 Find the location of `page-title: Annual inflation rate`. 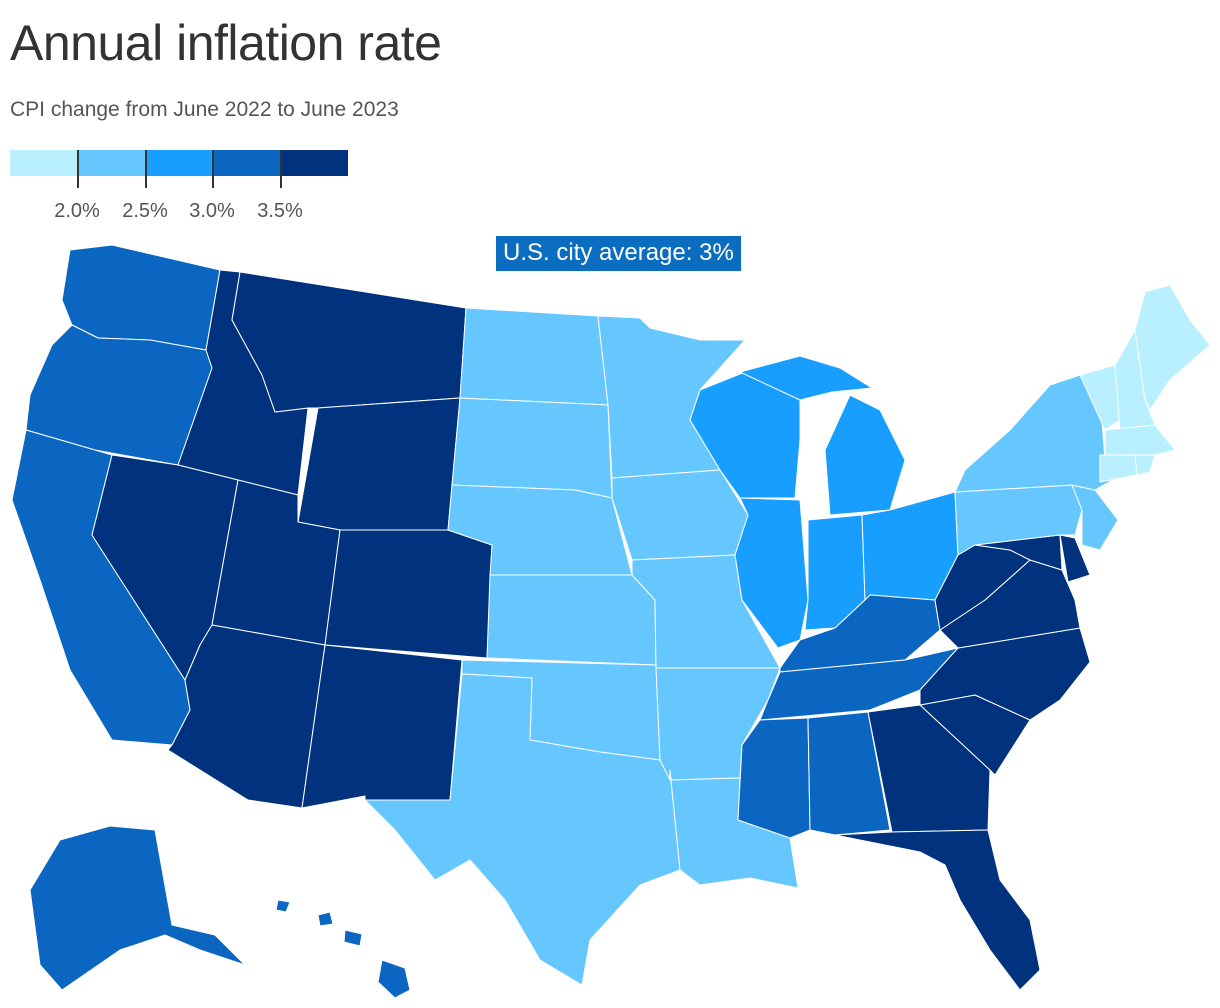

page-title: Annual inflation rate is located at coordinates (226, 43).